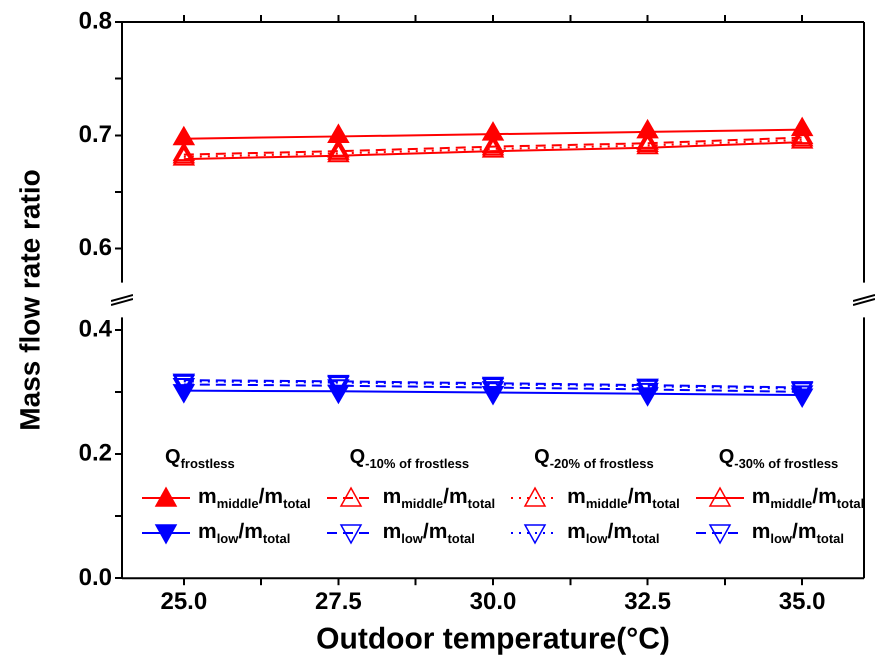  Describe the element at coordinates (95, 453) in the screenshot. I see `y-tick-label: 0.2` at that location.